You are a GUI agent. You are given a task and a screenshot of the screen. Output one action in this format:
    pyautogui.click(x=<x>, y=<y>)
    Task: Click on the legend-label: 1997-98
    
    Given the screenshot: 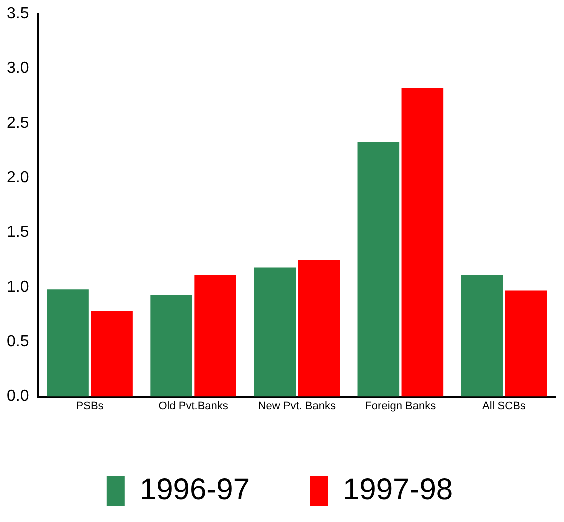 What is the action you would take?
    pyautogui.click(x=398, y=489)
    